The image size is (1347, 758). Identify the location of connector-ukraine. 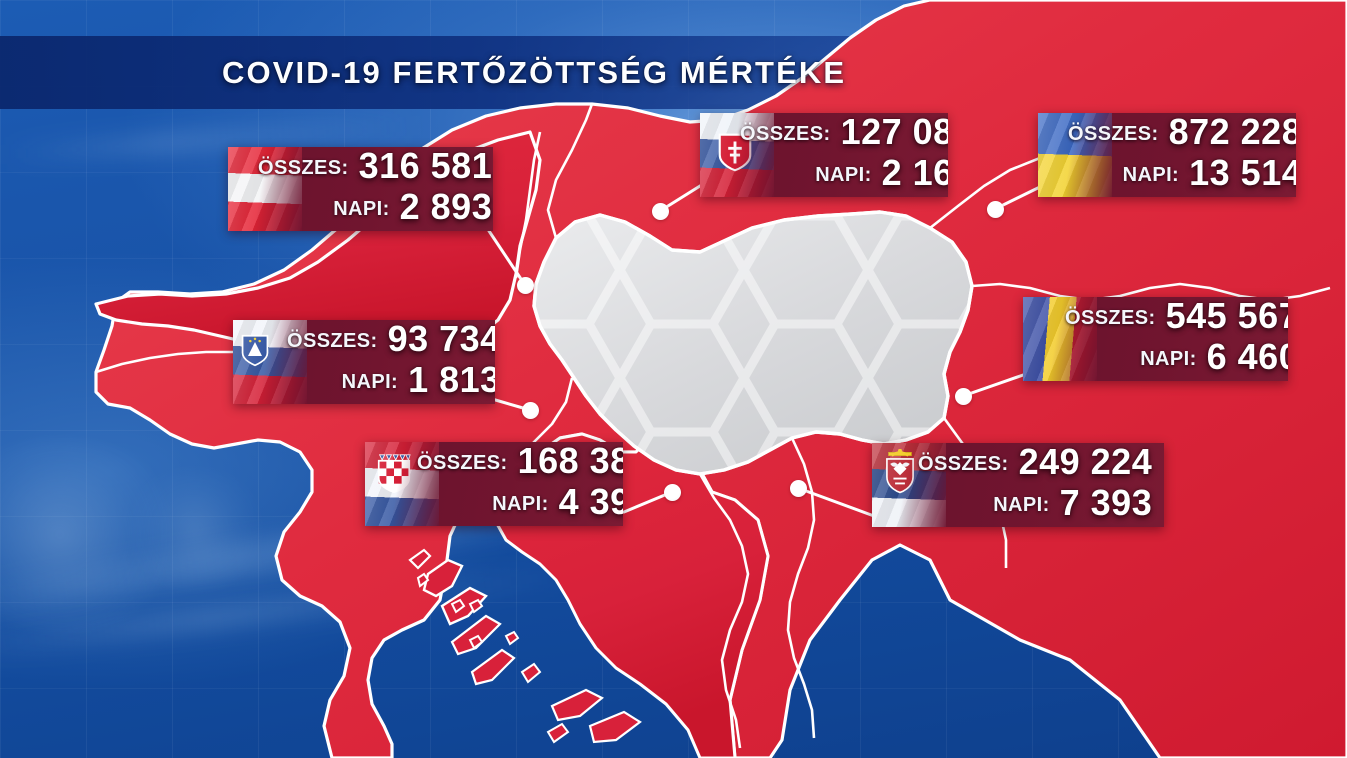
(1020, 196).